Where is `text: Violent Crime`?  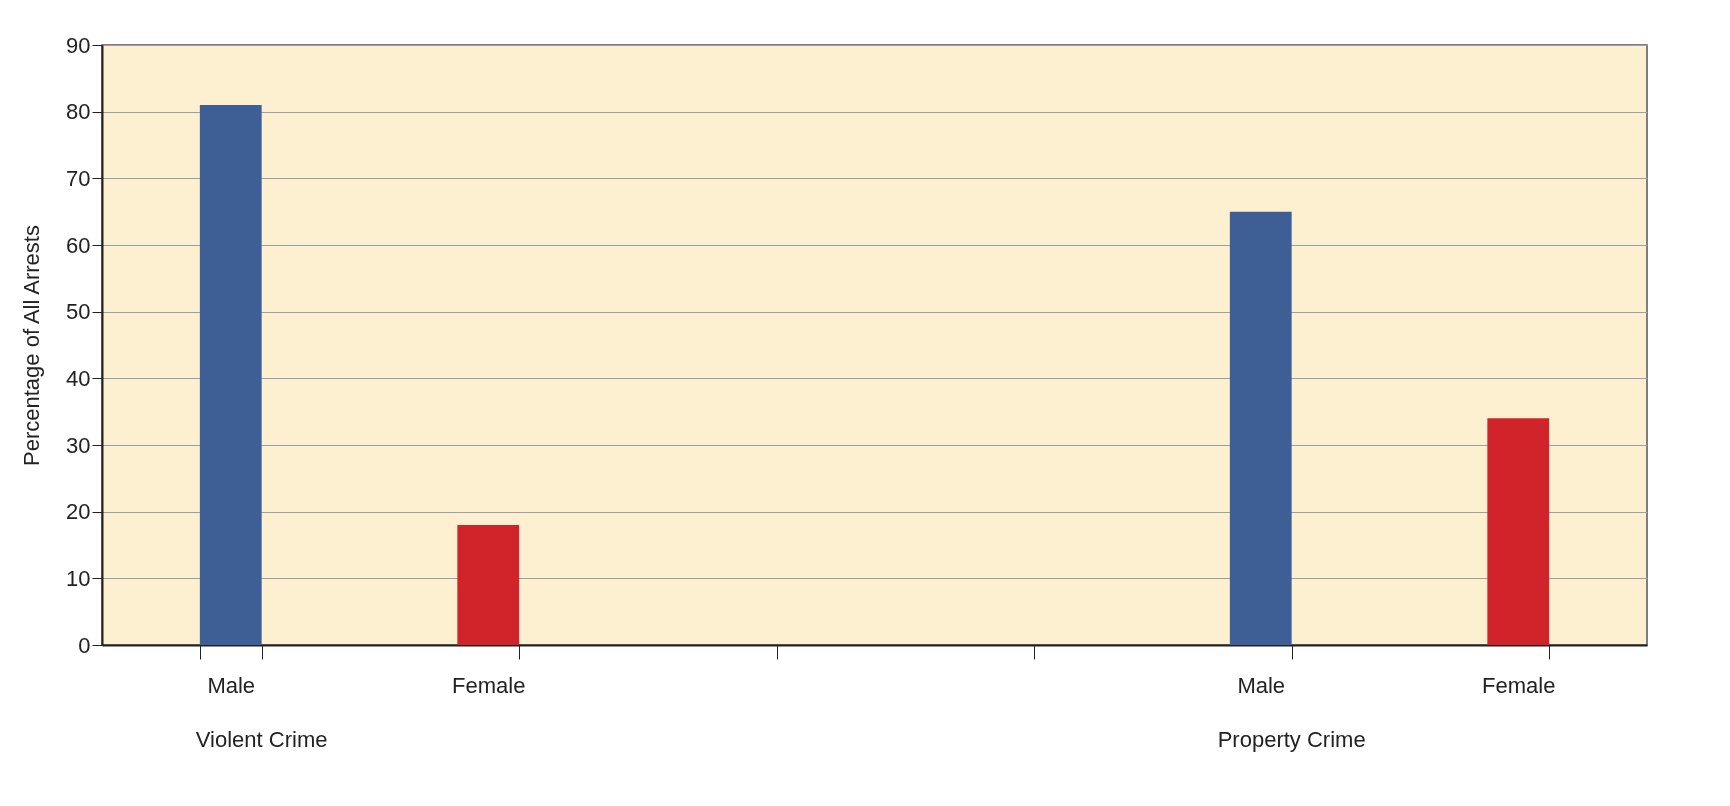
text: Violent Crime is located at coordinates (261, 739).